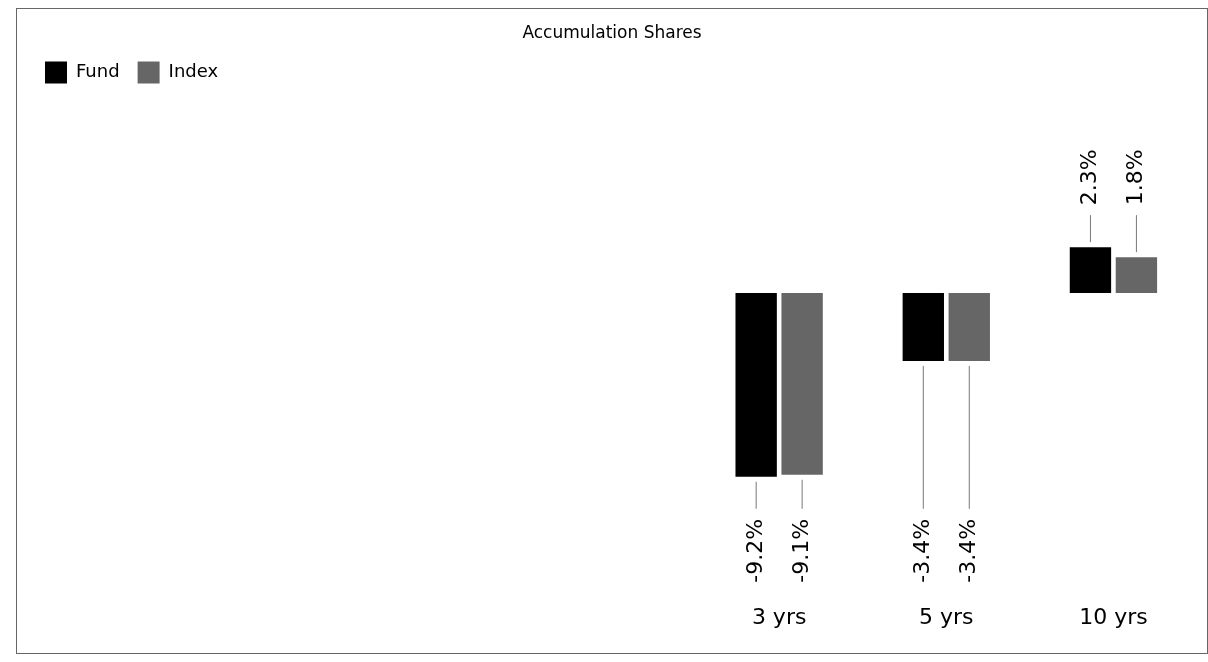  Describe the element at coordinates (800, 550) in the screenshot. I see `data-label: -9.1%` at that location.